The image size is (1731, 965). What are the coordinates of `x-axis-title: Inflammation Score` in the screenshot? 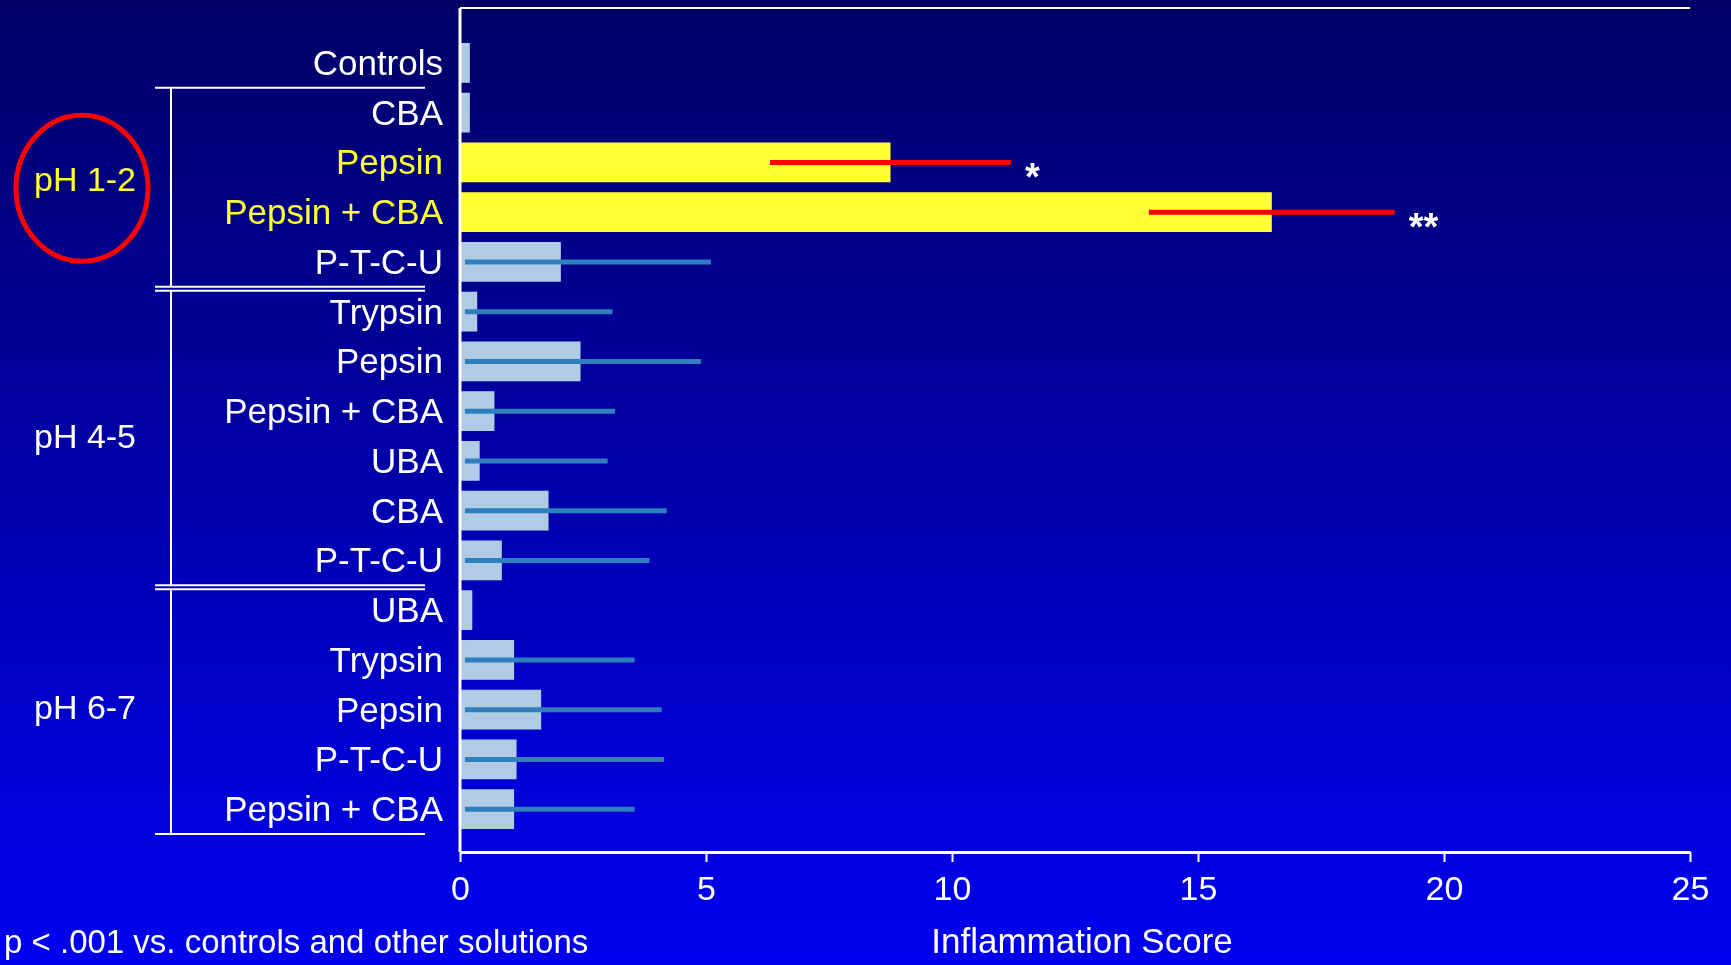 It's located at (1082, 940).